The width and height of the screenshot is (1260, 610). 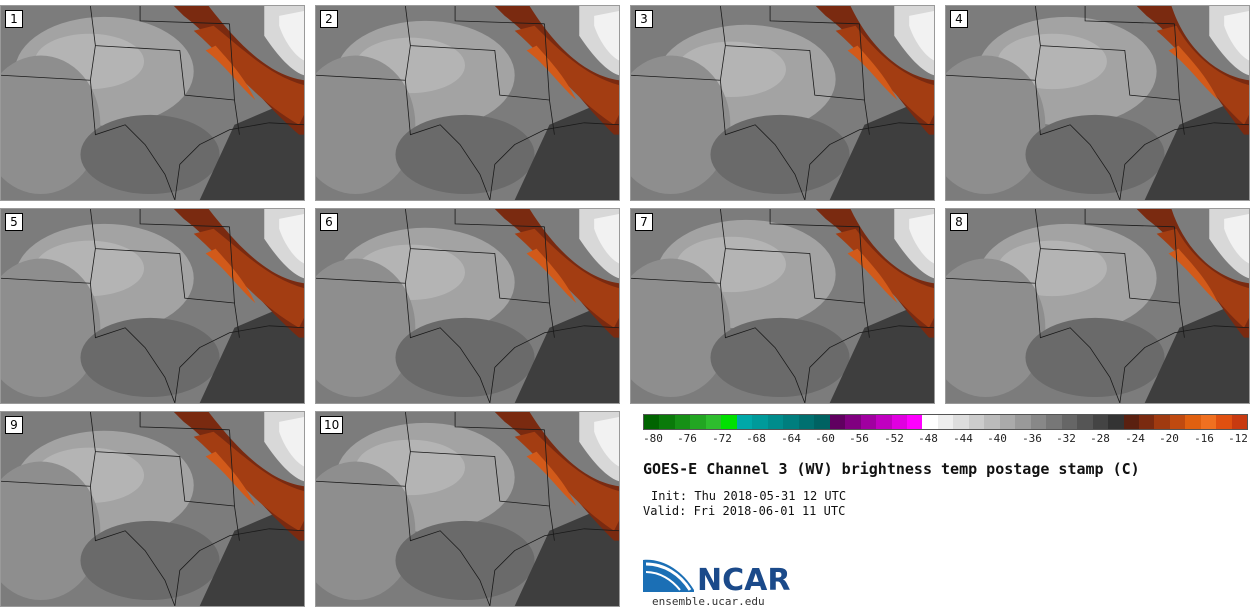 I want to click on member-number-label: 6, so click(x=329, y=222).